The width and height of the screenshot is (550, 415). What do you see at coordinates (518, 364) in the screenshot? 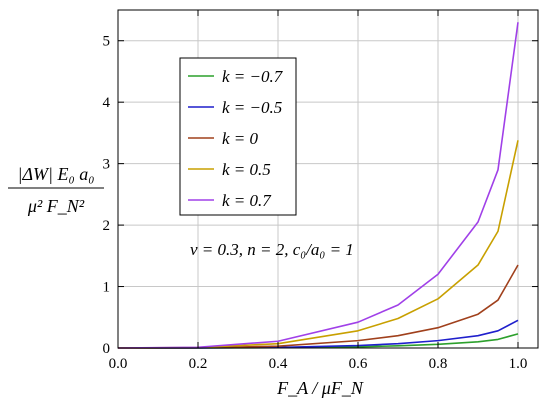
I see `x-tick-label: 1.0` at bounding box center [518, 364].